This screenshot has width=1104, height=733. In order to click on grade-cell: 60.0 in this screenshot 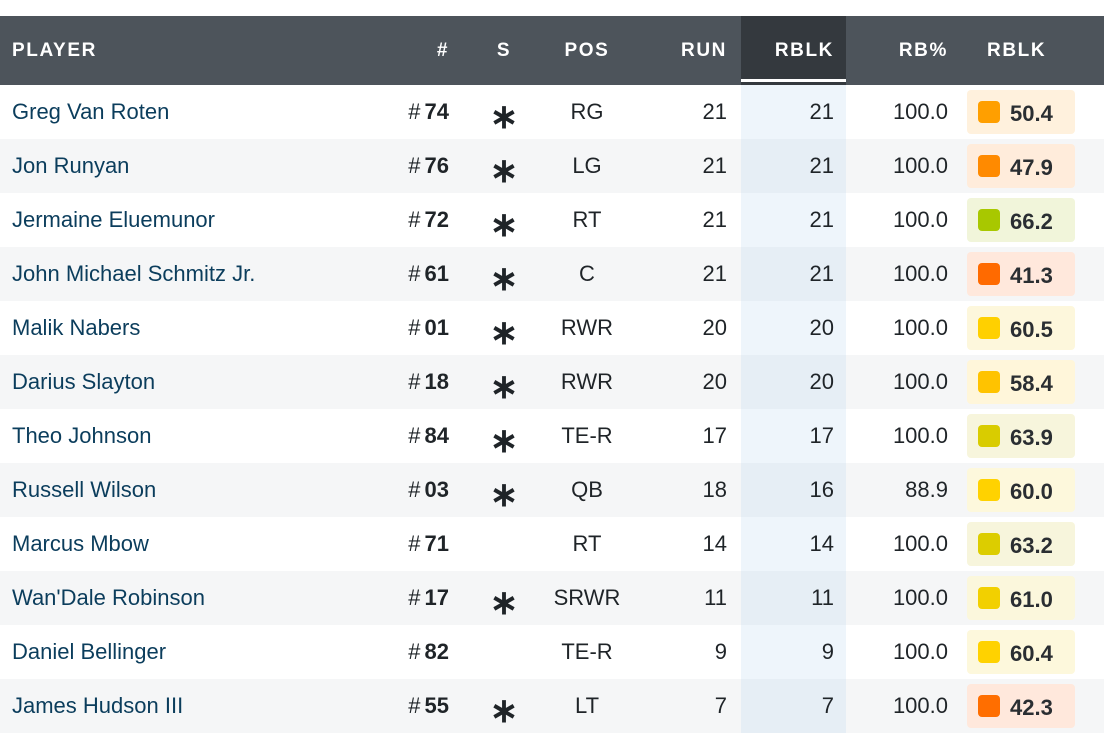, I will do `click(1034, 490)`.